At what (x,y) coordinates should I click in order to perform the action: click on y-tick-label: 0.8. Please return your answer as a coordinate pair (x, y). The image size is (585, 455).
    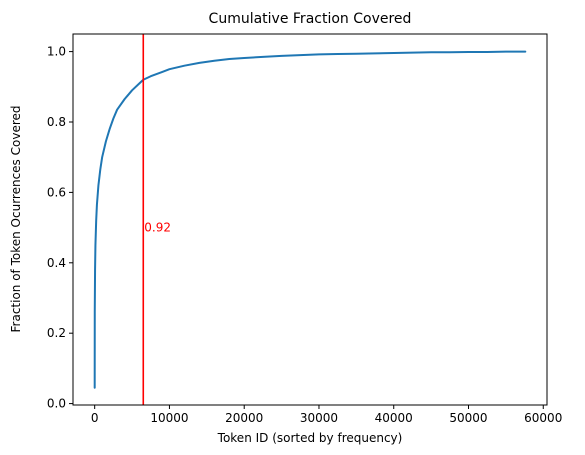
    Looking at the image, I should click on (56, 122).